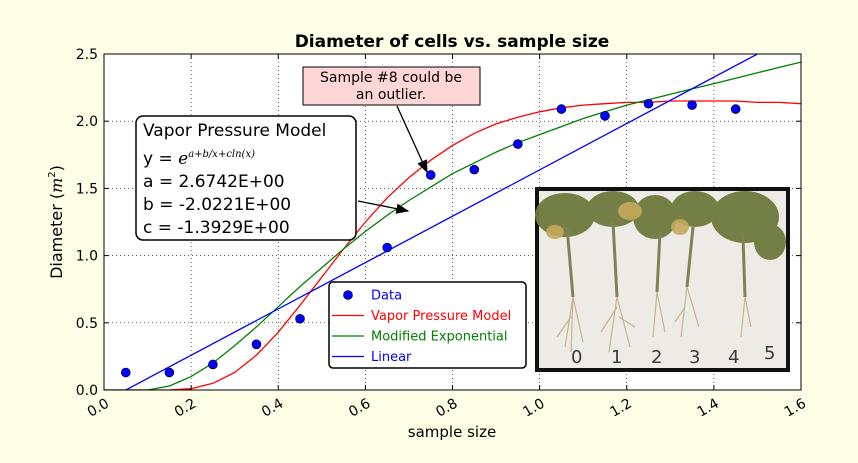 This screenshot has height=463, width=858. Describe the element at coordinates (391, 95) in the screenshot. I see `outlier-note-line2: an outlier.` at that location.